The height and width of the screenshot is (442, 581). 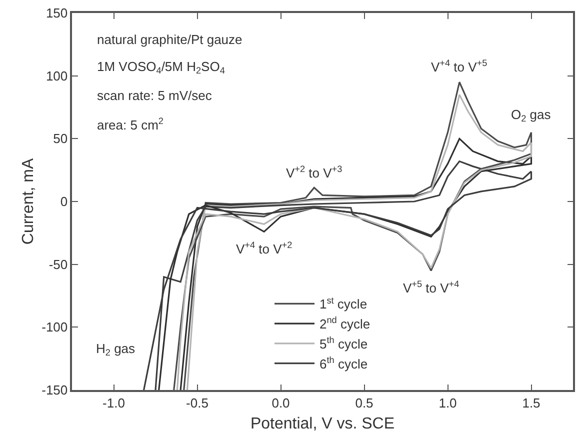 I want to click on y-tick-label: 150, so click(x=57, y=13).